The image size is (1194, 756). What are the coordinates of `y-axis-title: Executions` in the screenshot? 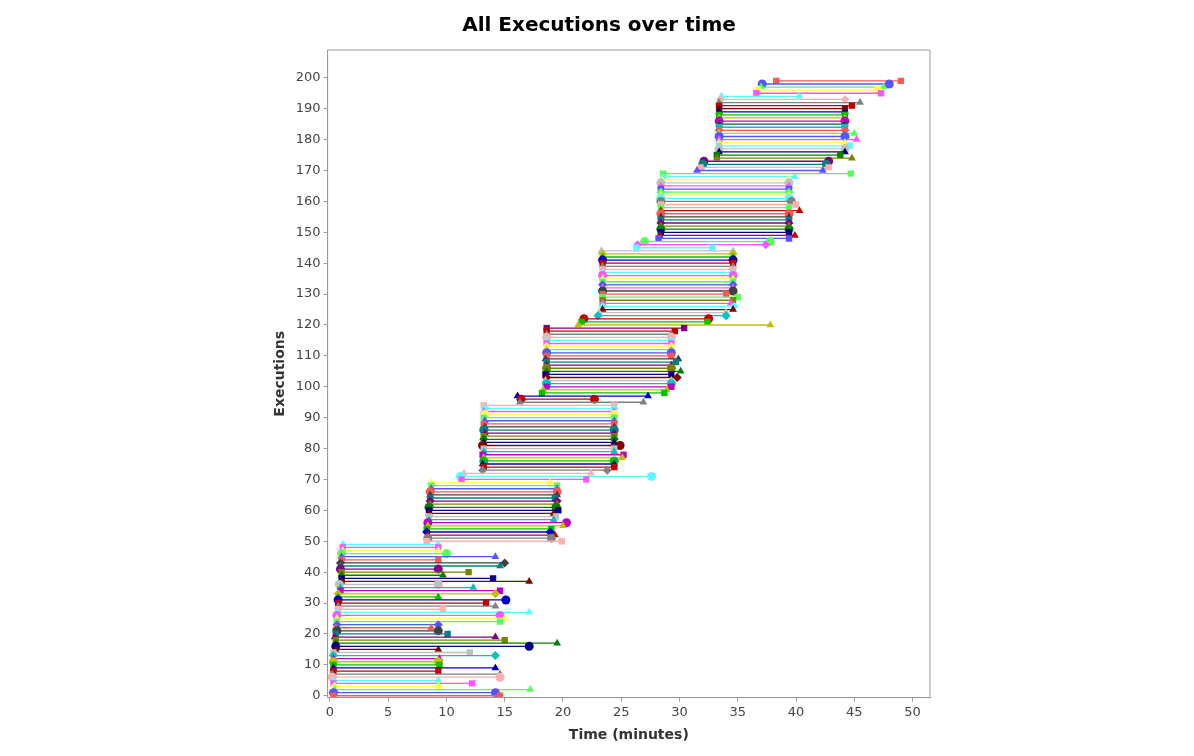 It's located at (279, 373).